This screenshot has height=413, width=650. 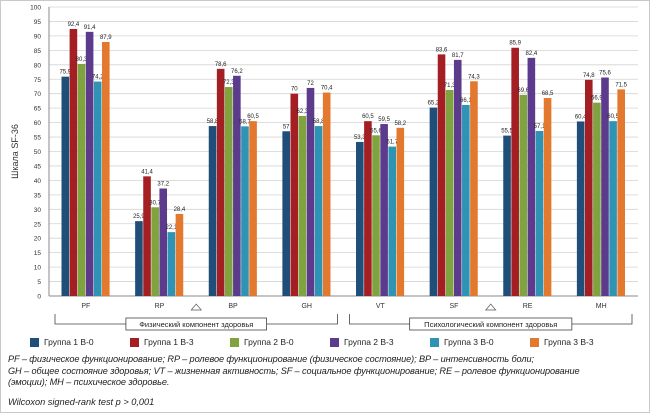 What do you see at coordinates (458, 56) in the screenshot?
I see `bar-value-label: 81,7` at bounding box center [458, 56].